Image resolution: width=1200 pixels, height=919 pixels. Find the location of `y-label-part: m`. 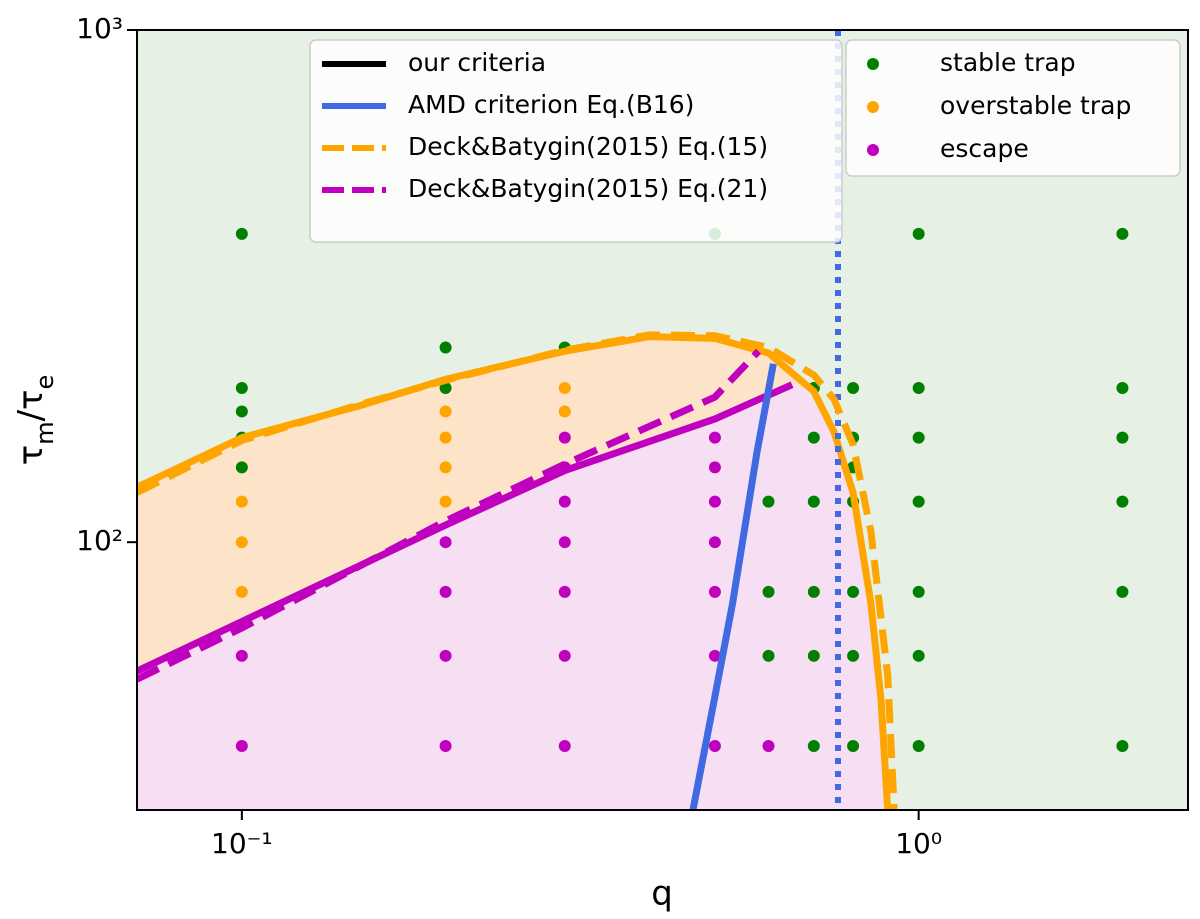

y-label-part: m is located at coordinates (45, 432).